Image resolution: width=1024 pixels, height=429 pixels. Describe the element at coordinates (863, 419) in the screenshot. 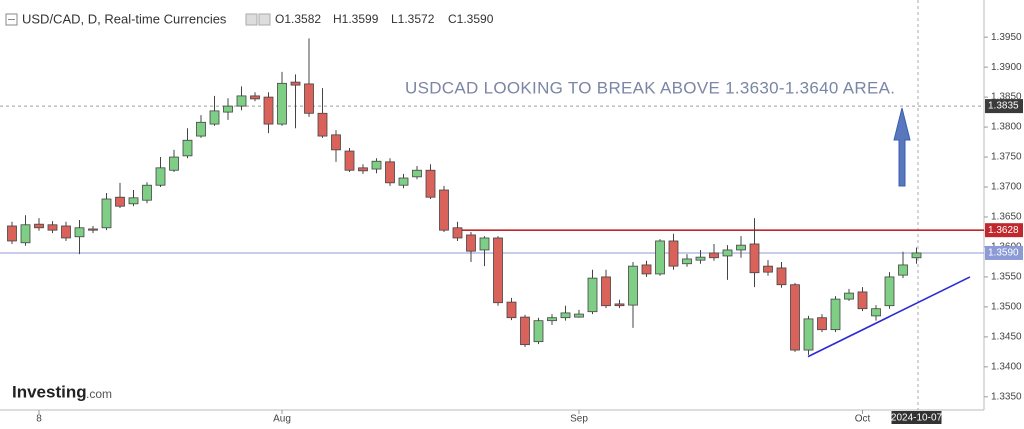

I see `x-tick-label: Oct` at that location.